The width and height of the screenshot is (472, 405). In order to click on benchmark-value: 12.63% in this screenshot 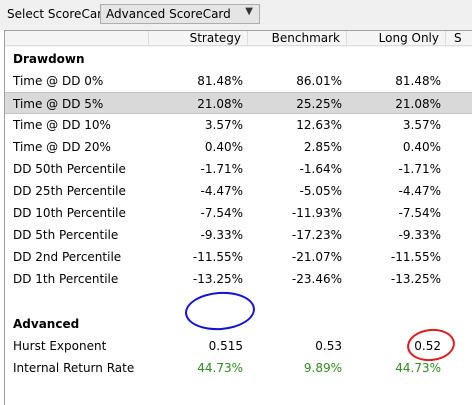, I will do `click(319, 125)`.